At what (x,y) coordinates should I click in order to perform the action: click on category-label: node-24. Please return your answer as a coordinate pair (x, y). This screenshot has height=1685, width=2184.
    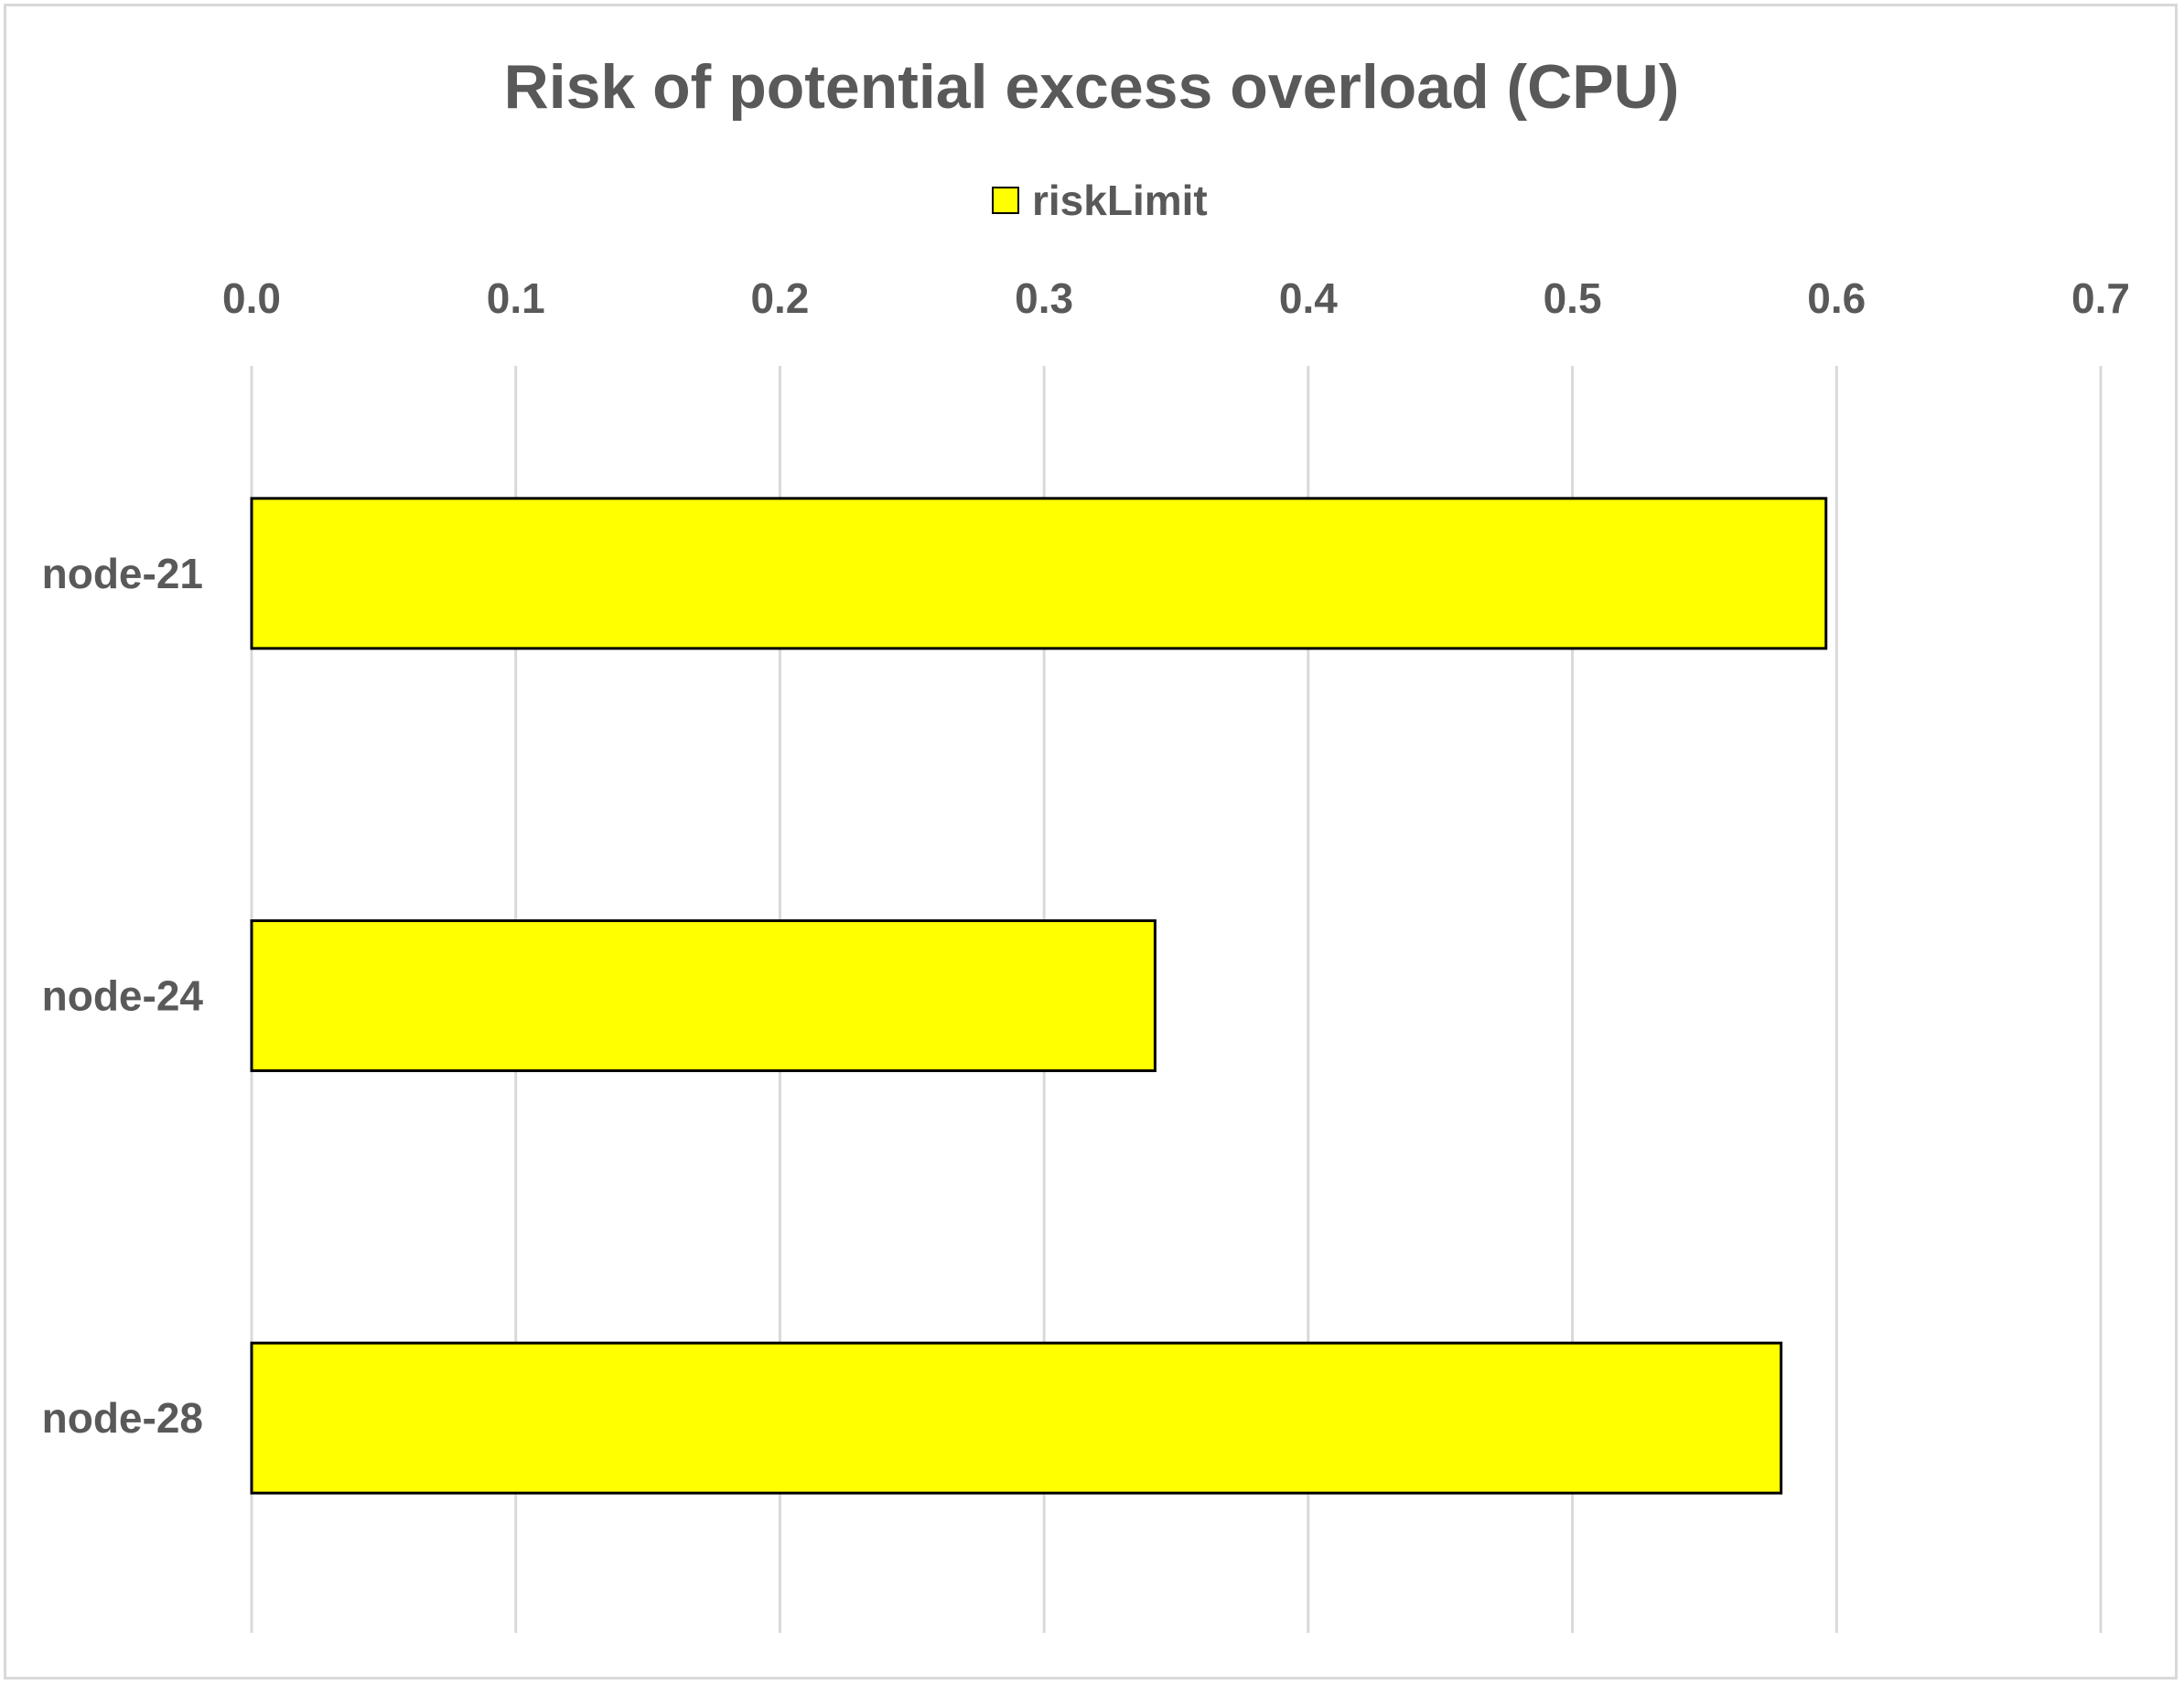
    Looking at the image, I should click on (123, 996).